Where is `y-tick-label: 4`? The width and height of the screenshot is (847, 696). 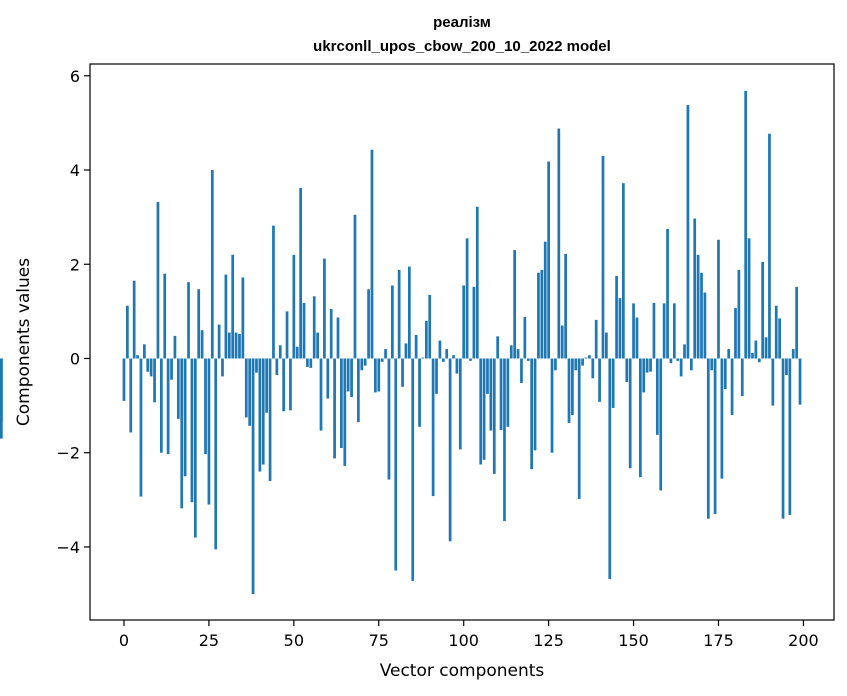 y-tick-label: 4 is located at coordinates (75, 170).